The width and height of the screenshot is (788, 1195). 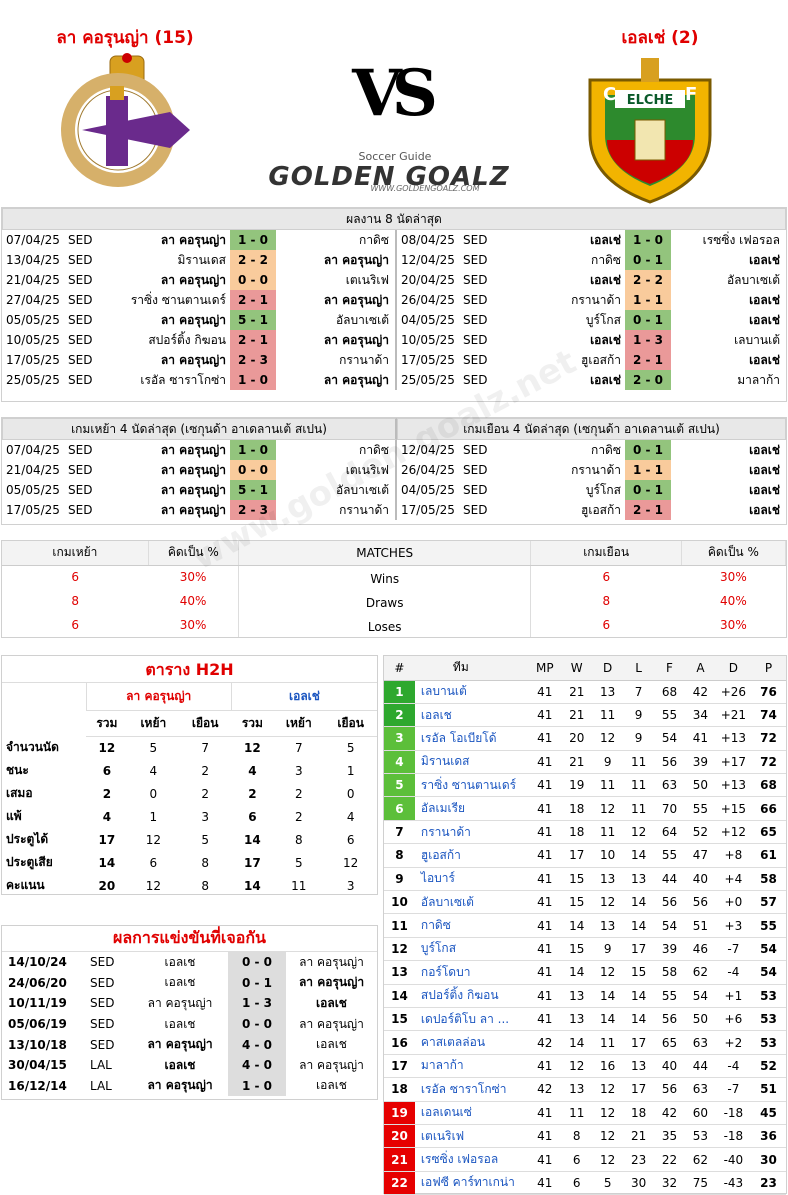 What do you see at coordinates (471, 692) in the screenshot?
I see `league-team: เลบานเต้` at bounding box center [471, 692].